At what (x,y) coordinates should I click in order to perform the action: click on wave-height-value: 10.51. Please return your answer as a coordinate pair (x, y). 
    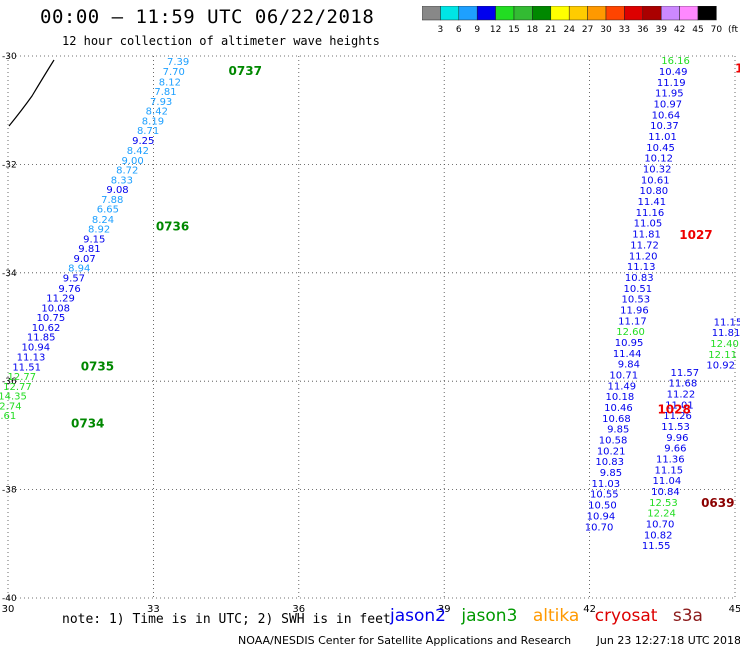
    Looking at the image, I should click on (637, 289).